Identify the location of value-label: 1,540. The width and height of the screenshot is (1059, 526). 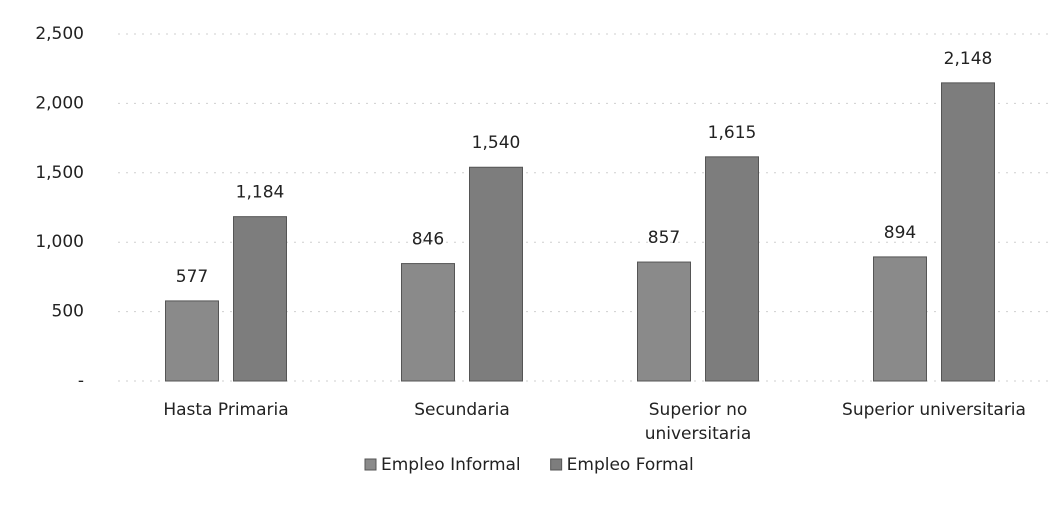
(496, 143).